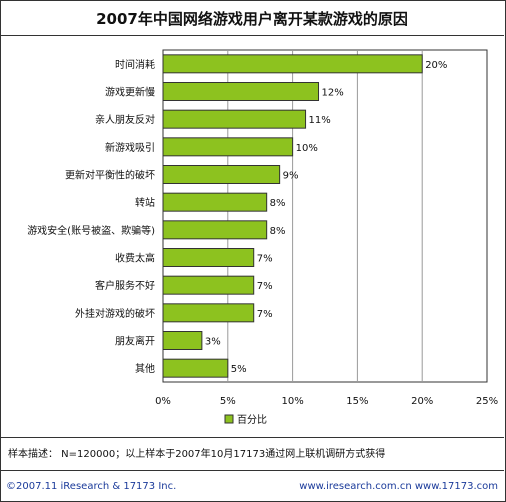 The image size is (506, 502). I want to click on chart-title: 2007年中国网络游戏用户离开某款游戏的原因, so click(252, 19).